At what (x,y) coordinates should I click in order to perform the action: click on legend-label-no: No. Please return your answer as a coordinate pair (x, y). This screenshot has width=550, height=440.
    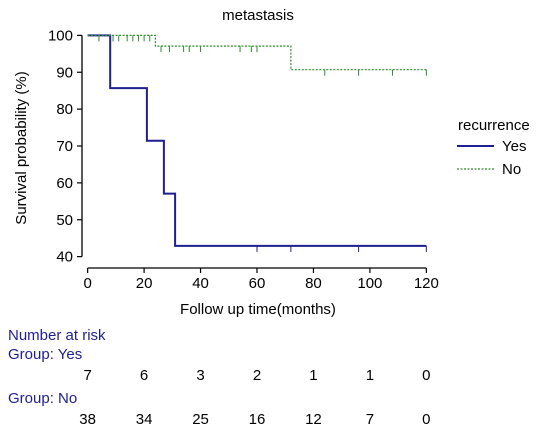
    Looking at the image, I should click on (511, 169).